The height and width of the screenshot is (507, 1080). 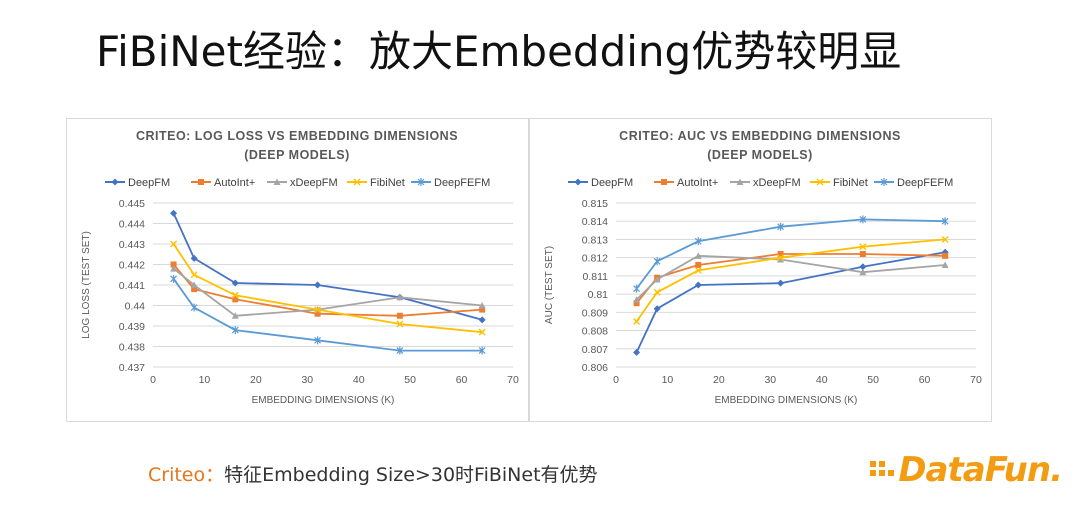 What do you see at coordinates (132, 225) in the screenshot?
I see `logloss-ytick-7: 0.444` at bounding box center [132, 225].